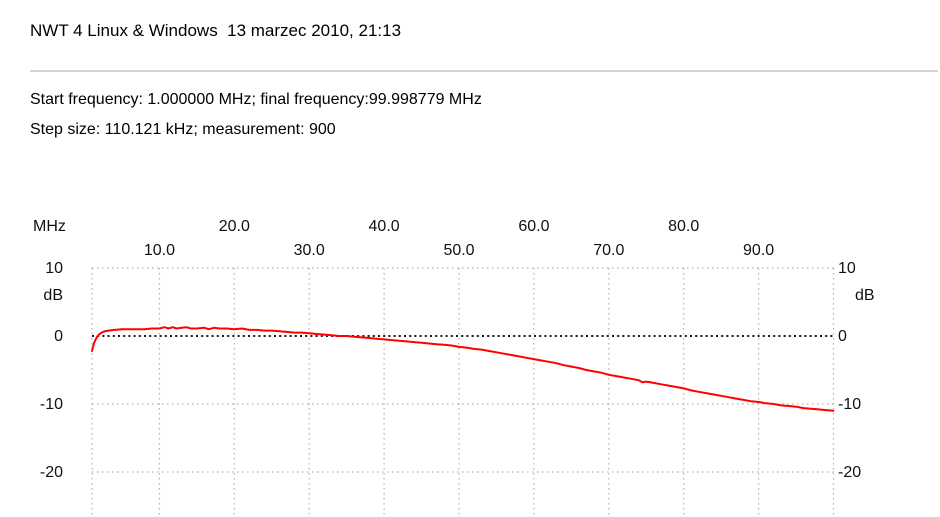  What do you see at coordinates (849, 404) in the screenshot?
I see `y-tick-label-right: -10` at bounding box center [849, 404].